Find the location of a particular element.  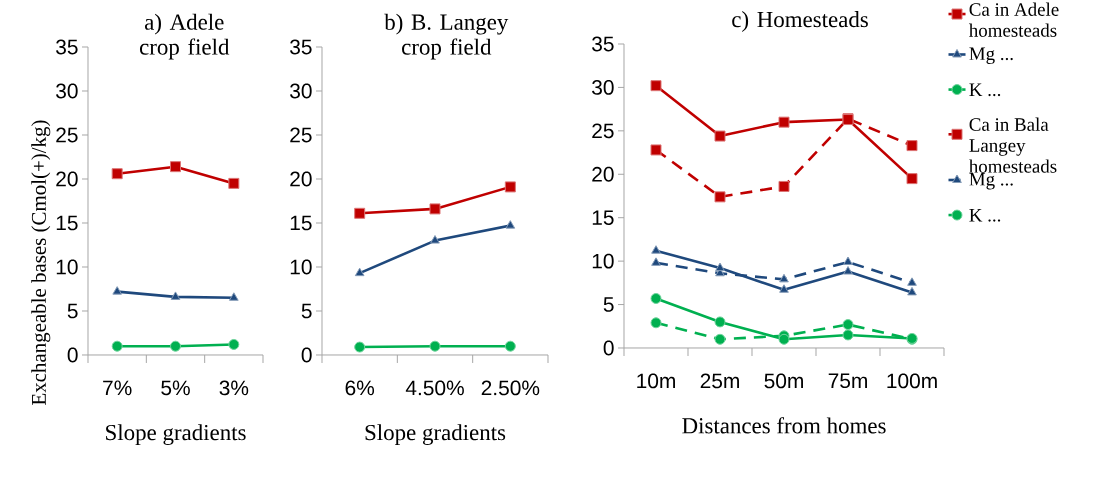

x-tick-label: 4.50% is located at coordinates (434, 388).